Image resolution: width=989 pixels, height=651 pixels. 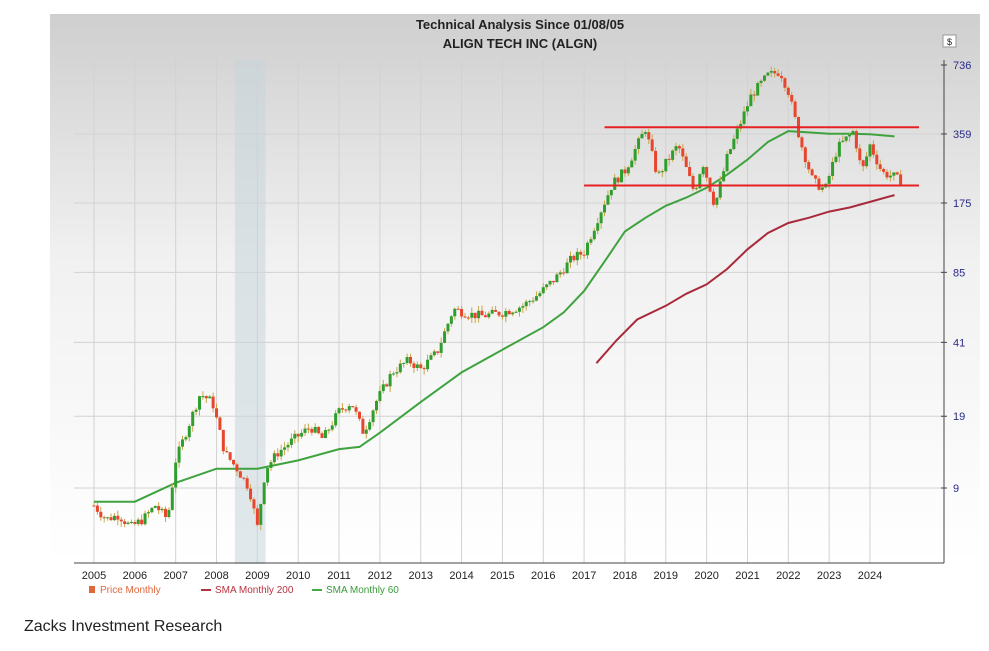 What do you see at coordinates (706, 576) in the screenshot?
I see `x-tick-label-2020: 2020` at bounding box center [706, 576].